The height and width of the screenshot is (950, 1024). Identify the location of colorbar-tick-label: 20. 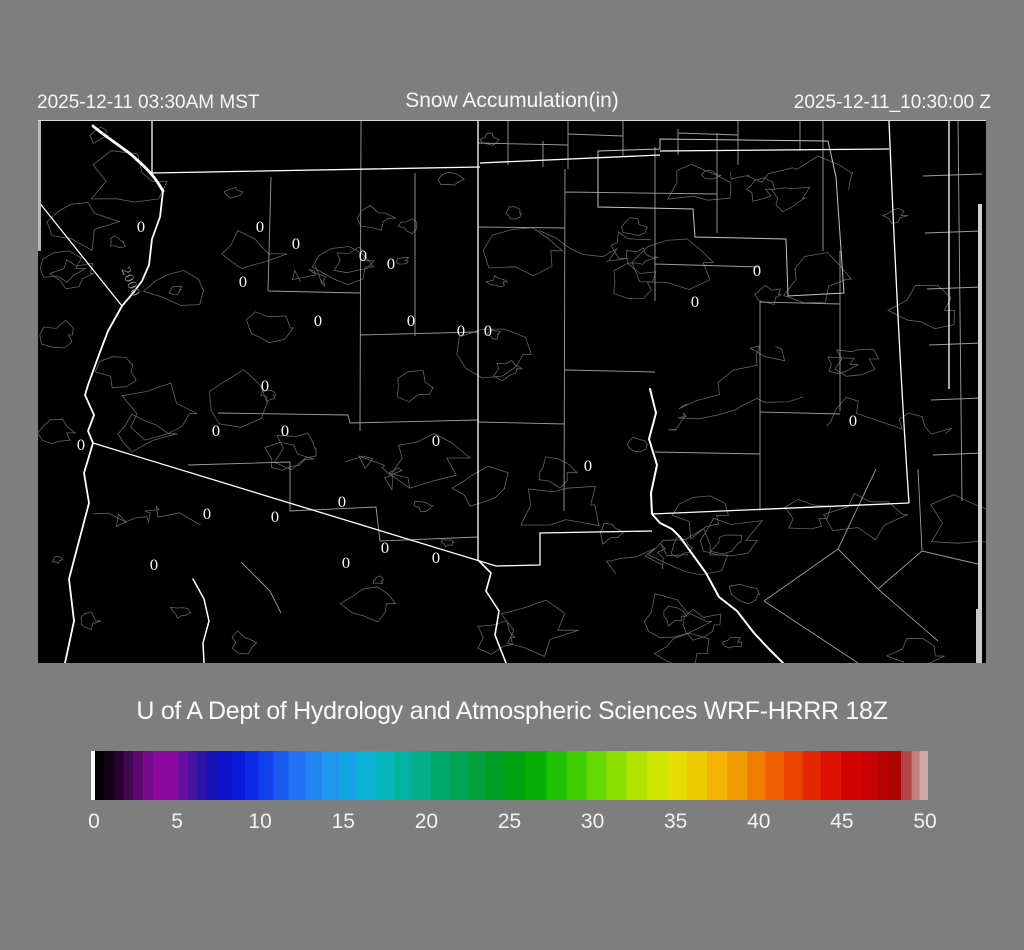
(426, 821).